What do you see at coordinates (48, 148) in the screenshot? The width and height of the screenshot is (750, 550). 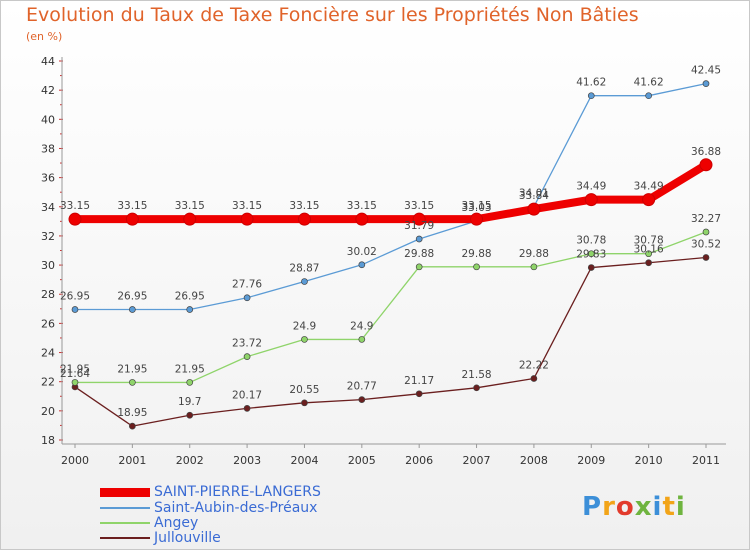 I see `y-tick-label: 38` at bounding box center [48, 148].